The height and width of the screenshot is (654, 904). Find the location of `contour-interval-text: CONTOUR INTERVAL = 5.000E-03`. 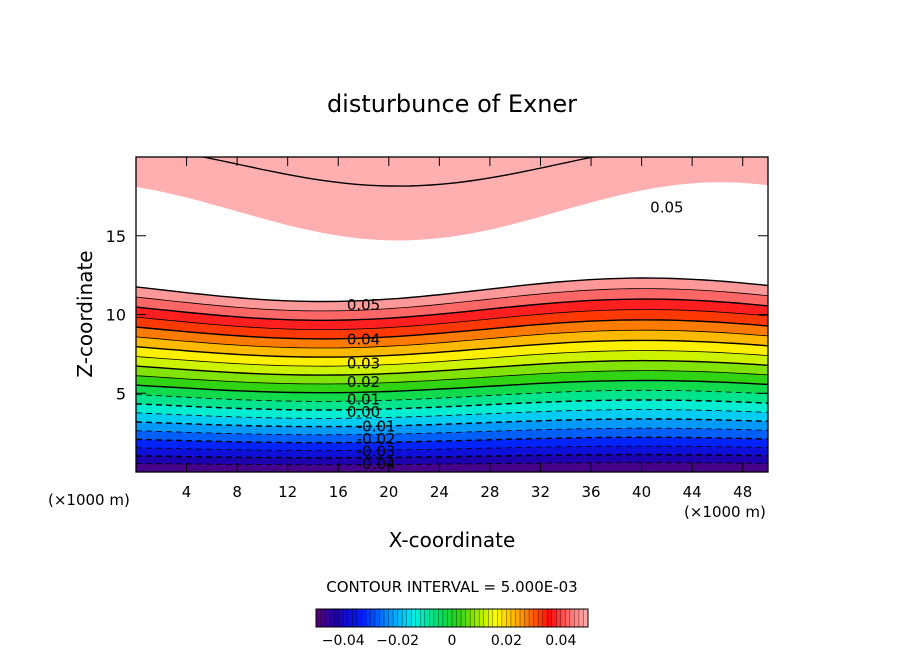

contour-interval-text: CONTOUR INTERVAL = 5.000E-03 is located at coordinates (451, 587).